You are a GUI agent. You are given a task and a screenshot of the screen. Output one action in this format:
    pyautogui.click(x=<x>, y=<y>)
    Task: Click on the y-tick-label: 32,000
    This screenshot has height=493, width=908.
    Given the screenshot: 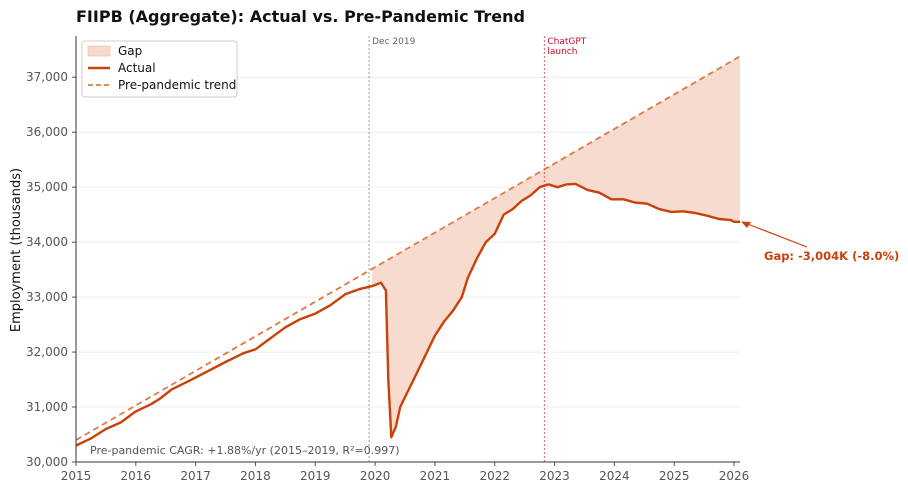 What is the action you would take?
    pyautogui.click(x=47, y=352)
    